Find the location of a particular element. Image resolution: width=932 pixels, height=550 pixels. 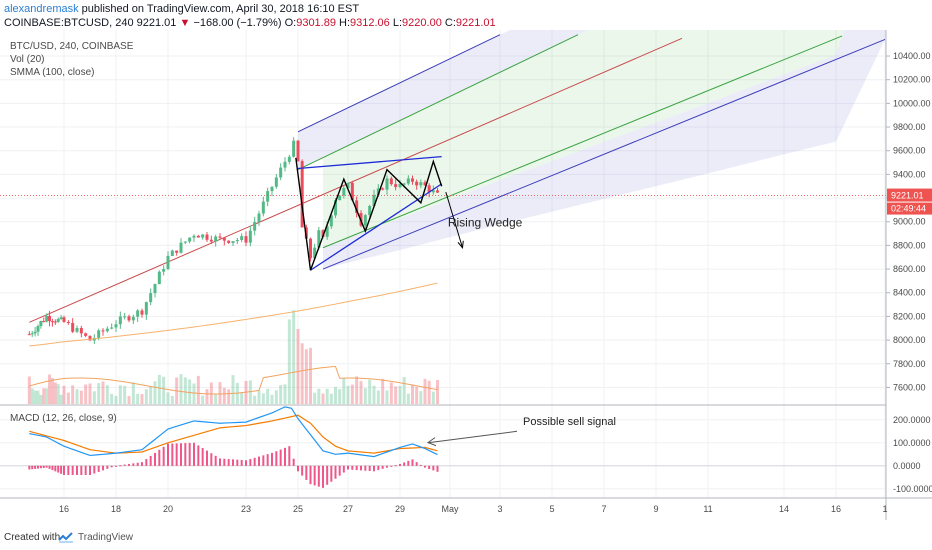

author-link: alexandremask is located at coordinates (41, 9).